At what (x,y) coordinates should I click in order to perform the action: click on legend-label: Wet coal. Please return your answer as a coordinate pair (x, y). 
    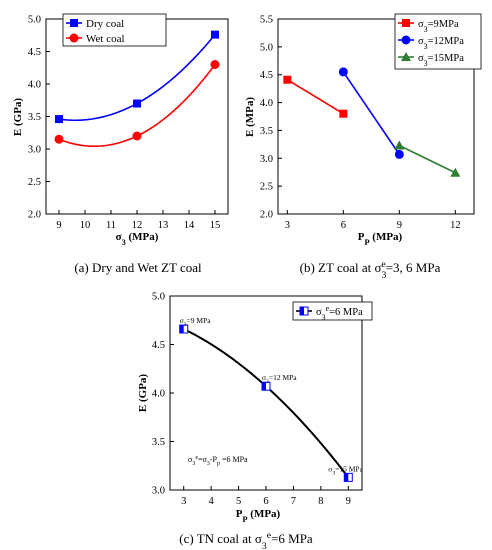
    Looking at the image, I should click on (105, 39).